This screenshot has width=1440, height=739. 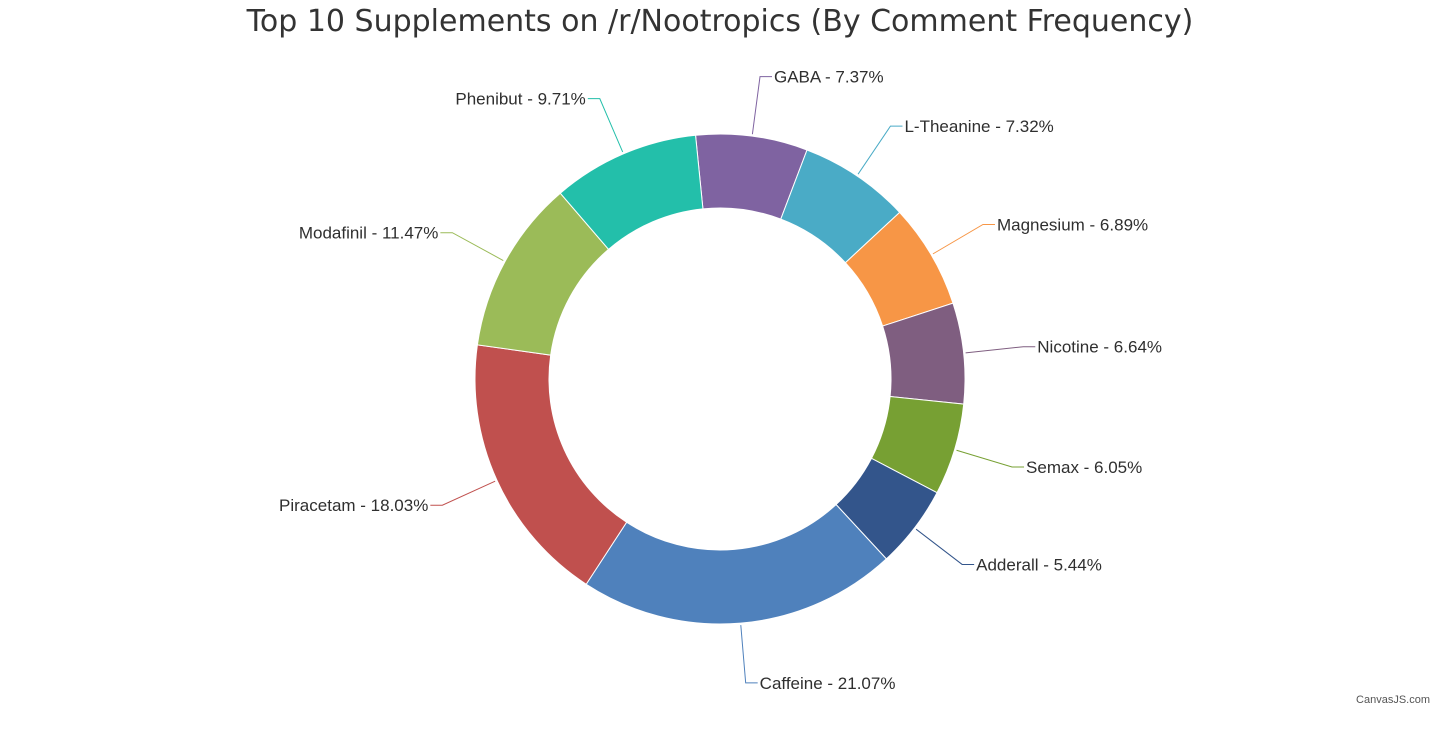 What do you see at coordinates (990, 458) in the screenshot?
I see `leader-line-semax` at bounding box center [990, 458].